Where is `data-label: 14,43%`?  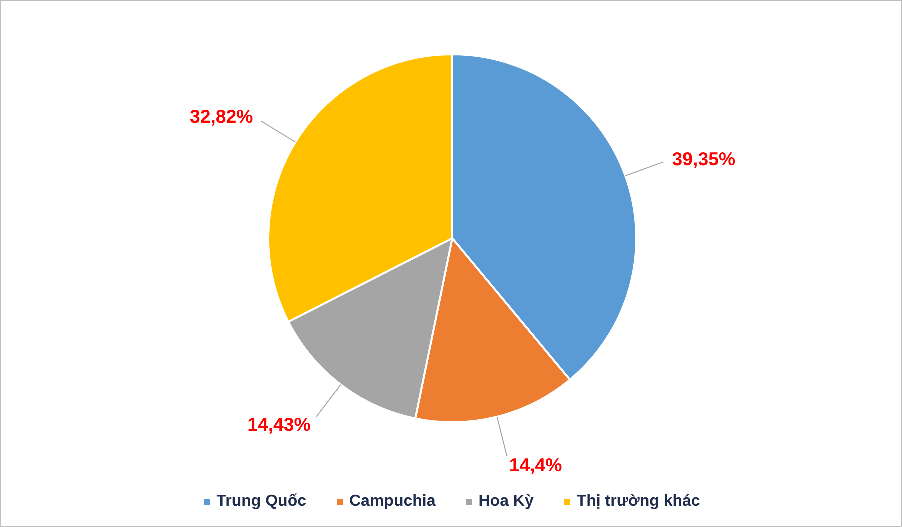
data-label: 14,43% is located at coordinates (280, 424).